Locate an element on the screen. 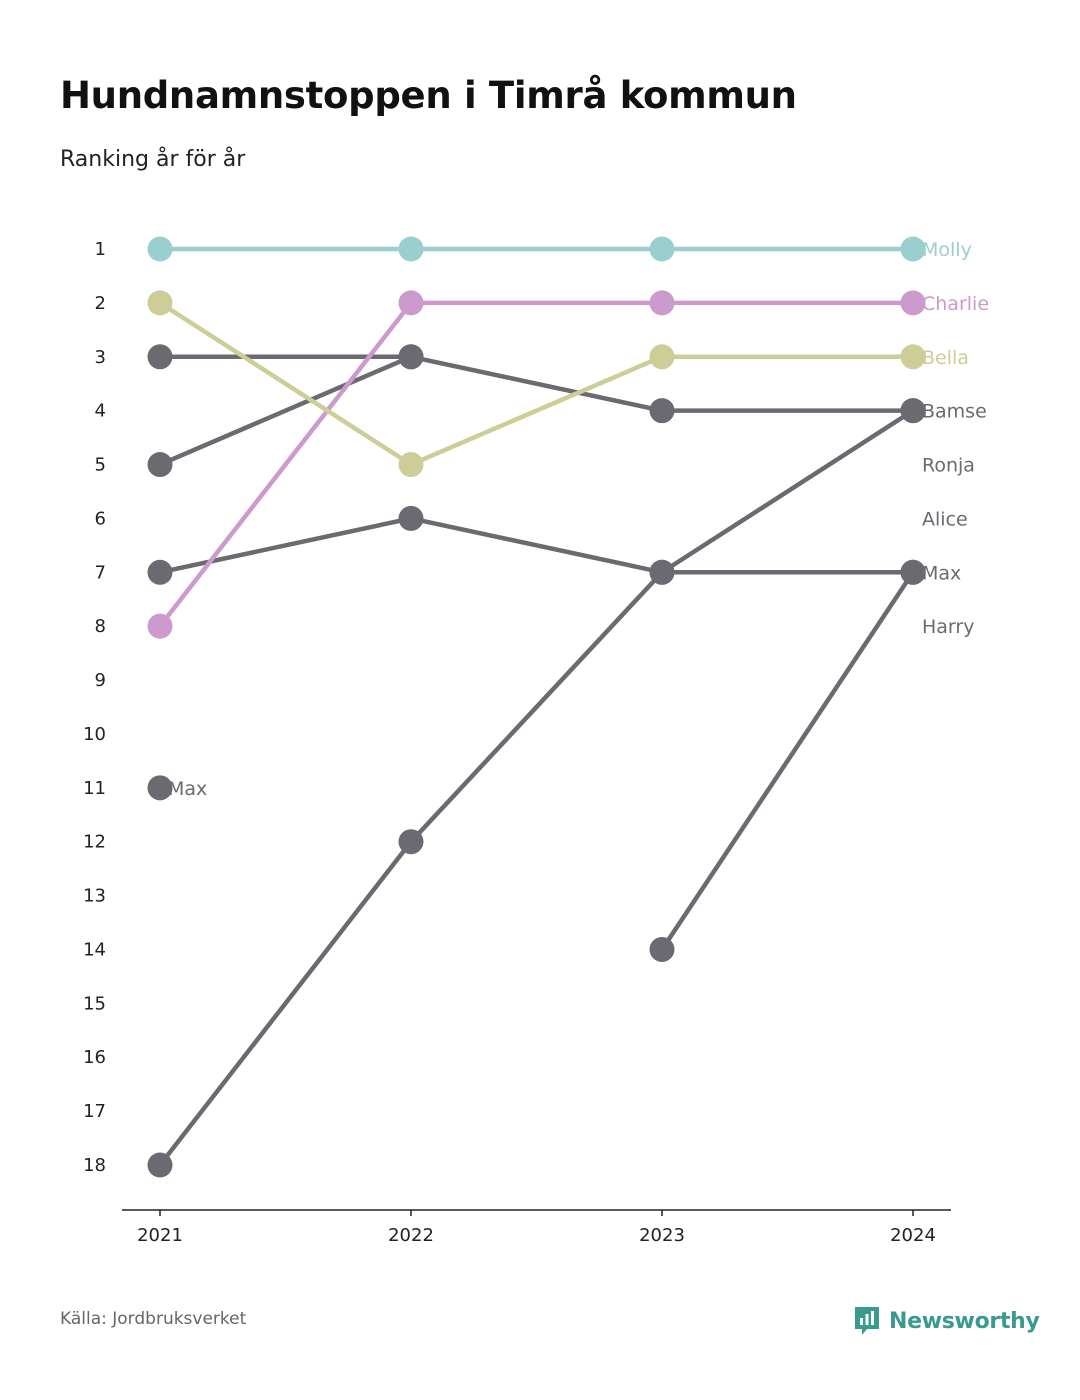  series-end-label: Ronja is located at coordinates (948, 466).